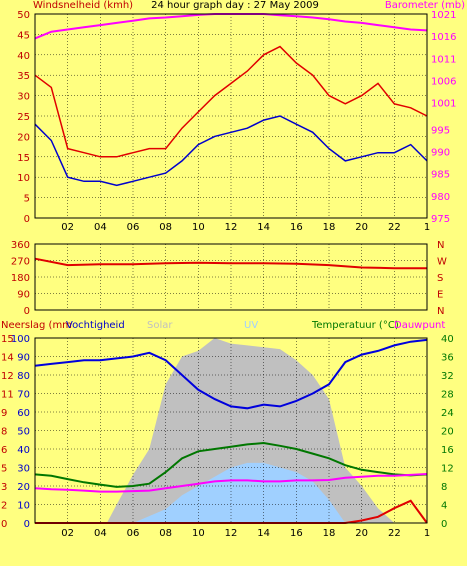 Image resolution: width=467 pixels, height=566 pixels. I want to click on weather-x-tick-label: 18, so click(329, 533).